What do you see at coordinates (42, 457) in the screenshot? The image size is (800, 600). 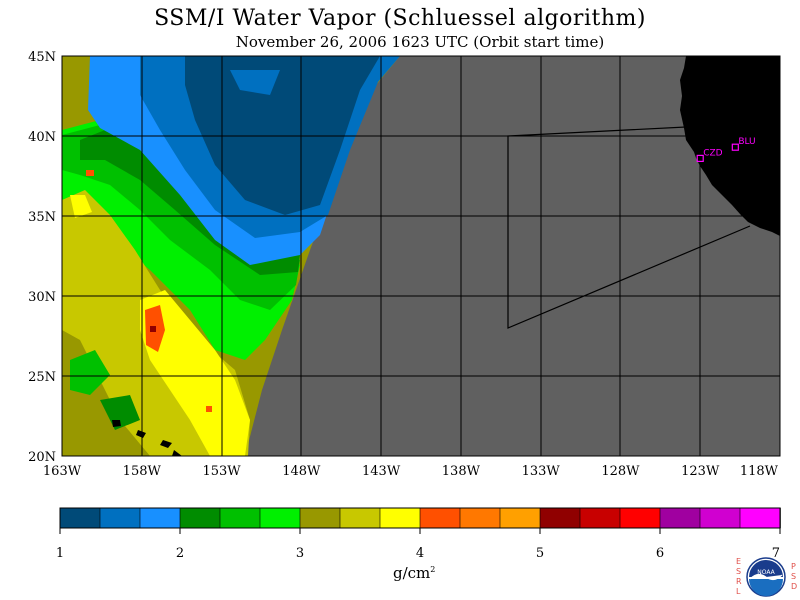 I see `latitude-label: 20N` at bounding box center [42, 457].